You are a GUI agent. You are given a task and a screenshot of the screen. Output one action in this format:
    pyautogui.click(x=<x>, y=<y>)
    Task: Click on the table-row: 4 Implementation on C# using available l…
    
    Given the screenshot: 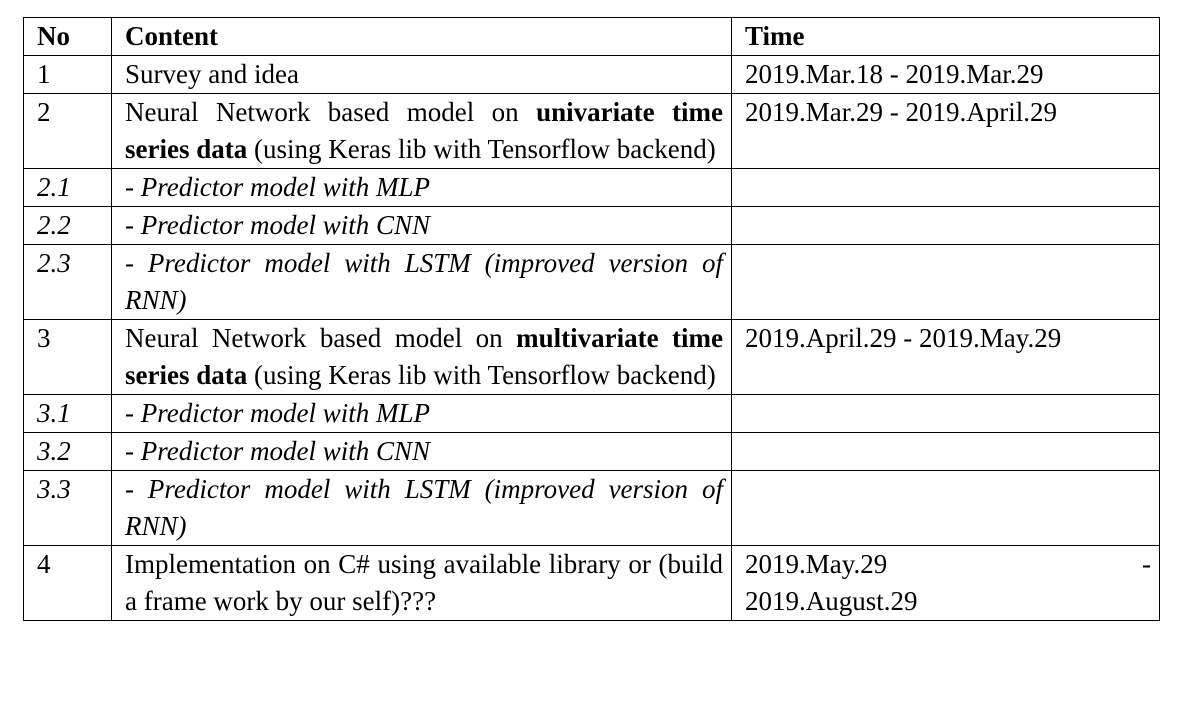 What is the action you would take?
    pyautogui.click(x=591, y=583)
    